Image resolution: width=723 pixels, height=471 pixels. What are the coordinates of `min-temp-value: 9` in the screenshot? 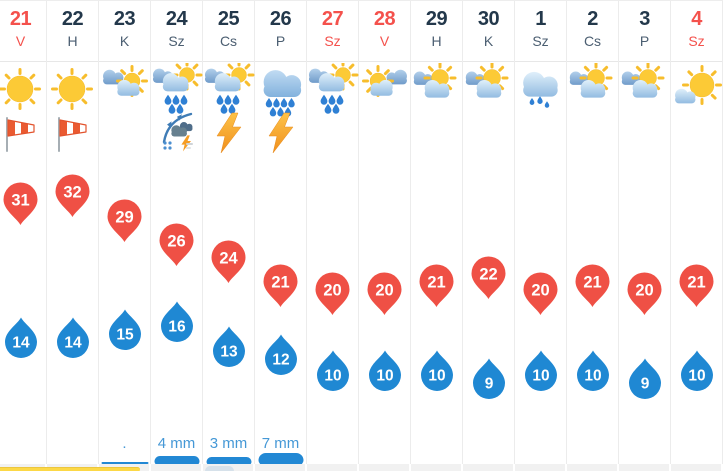 It's located at (644, 384).